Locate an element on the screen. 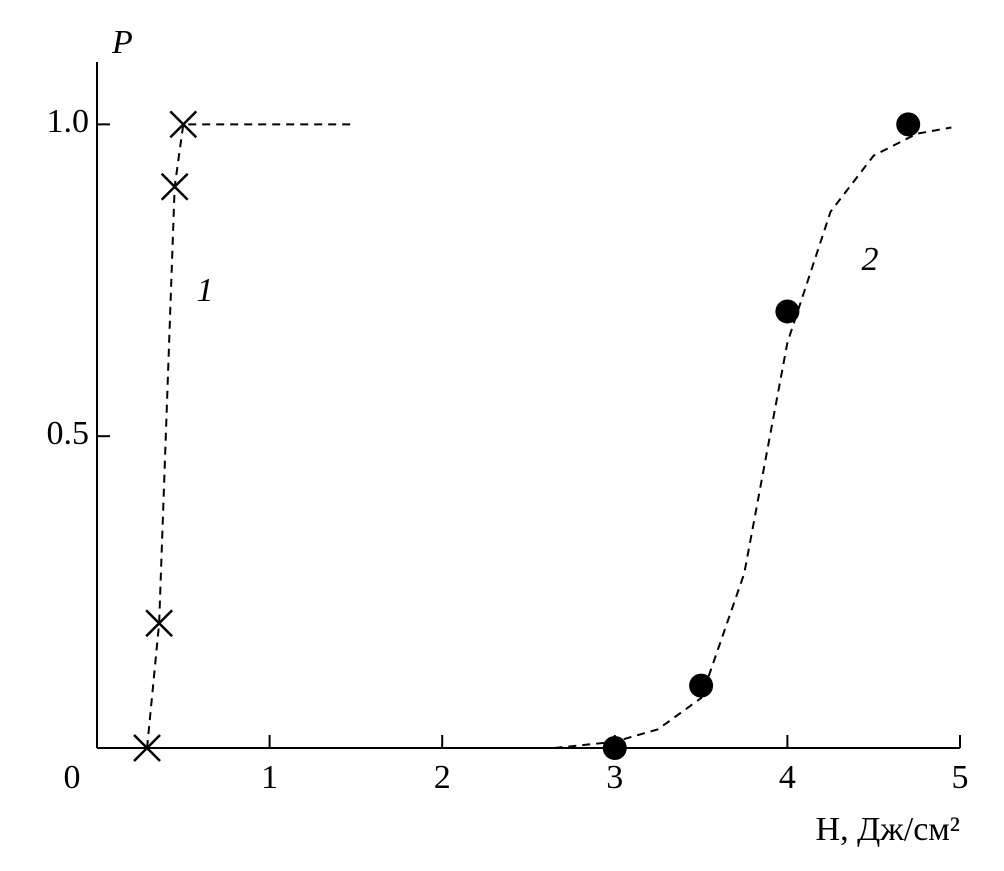 The width and height of the screenshot is (1004, 871). y-axis-label: P is located at coordinates (122, 42).